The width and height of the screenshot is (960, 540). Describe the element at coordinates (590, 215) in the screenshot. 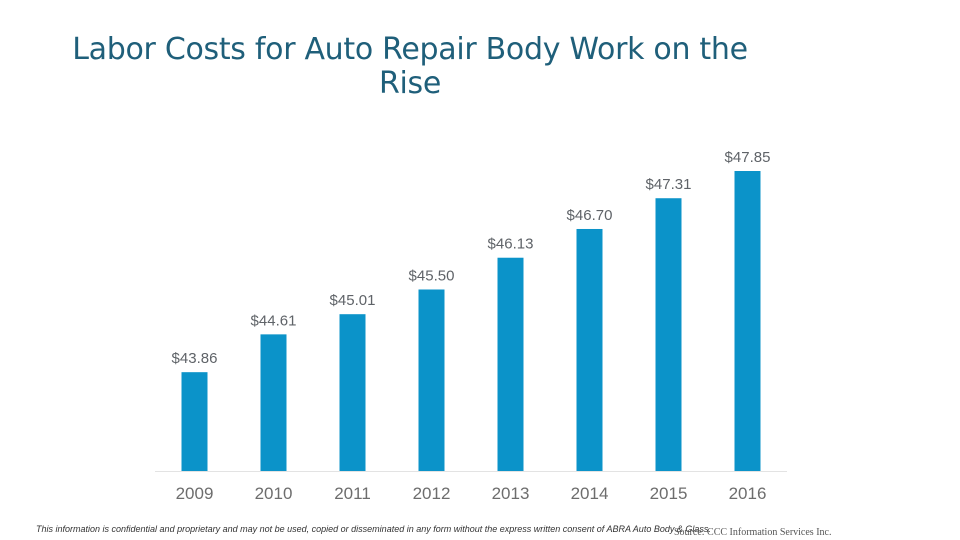

I see `value-label-2014: $46.70` at that location.